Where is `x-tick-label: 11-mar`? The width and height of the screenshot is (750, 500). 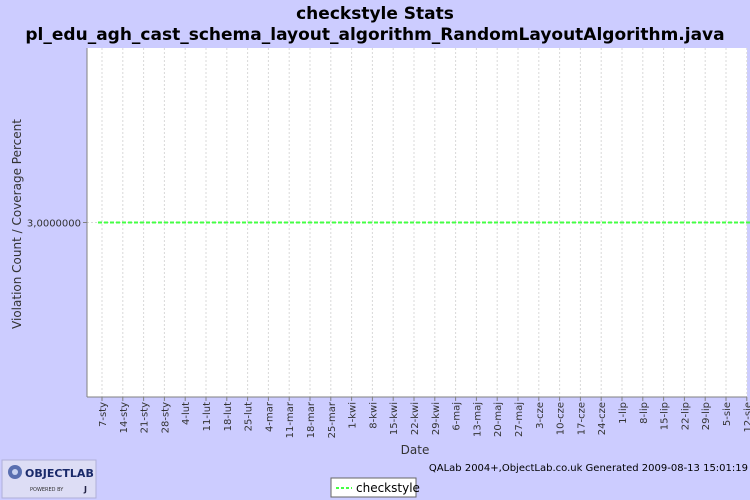 x-tick-label: 11-mar is located at coordinates (290, 419).